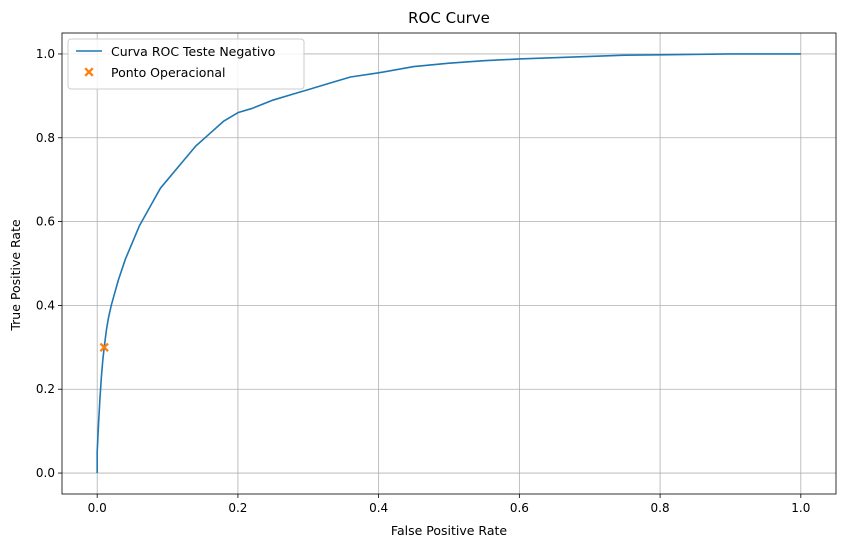 The width and height of the screenshot is (846, 547). I want to click on x-axis-label: False Positive Rate, so click(449, 530).